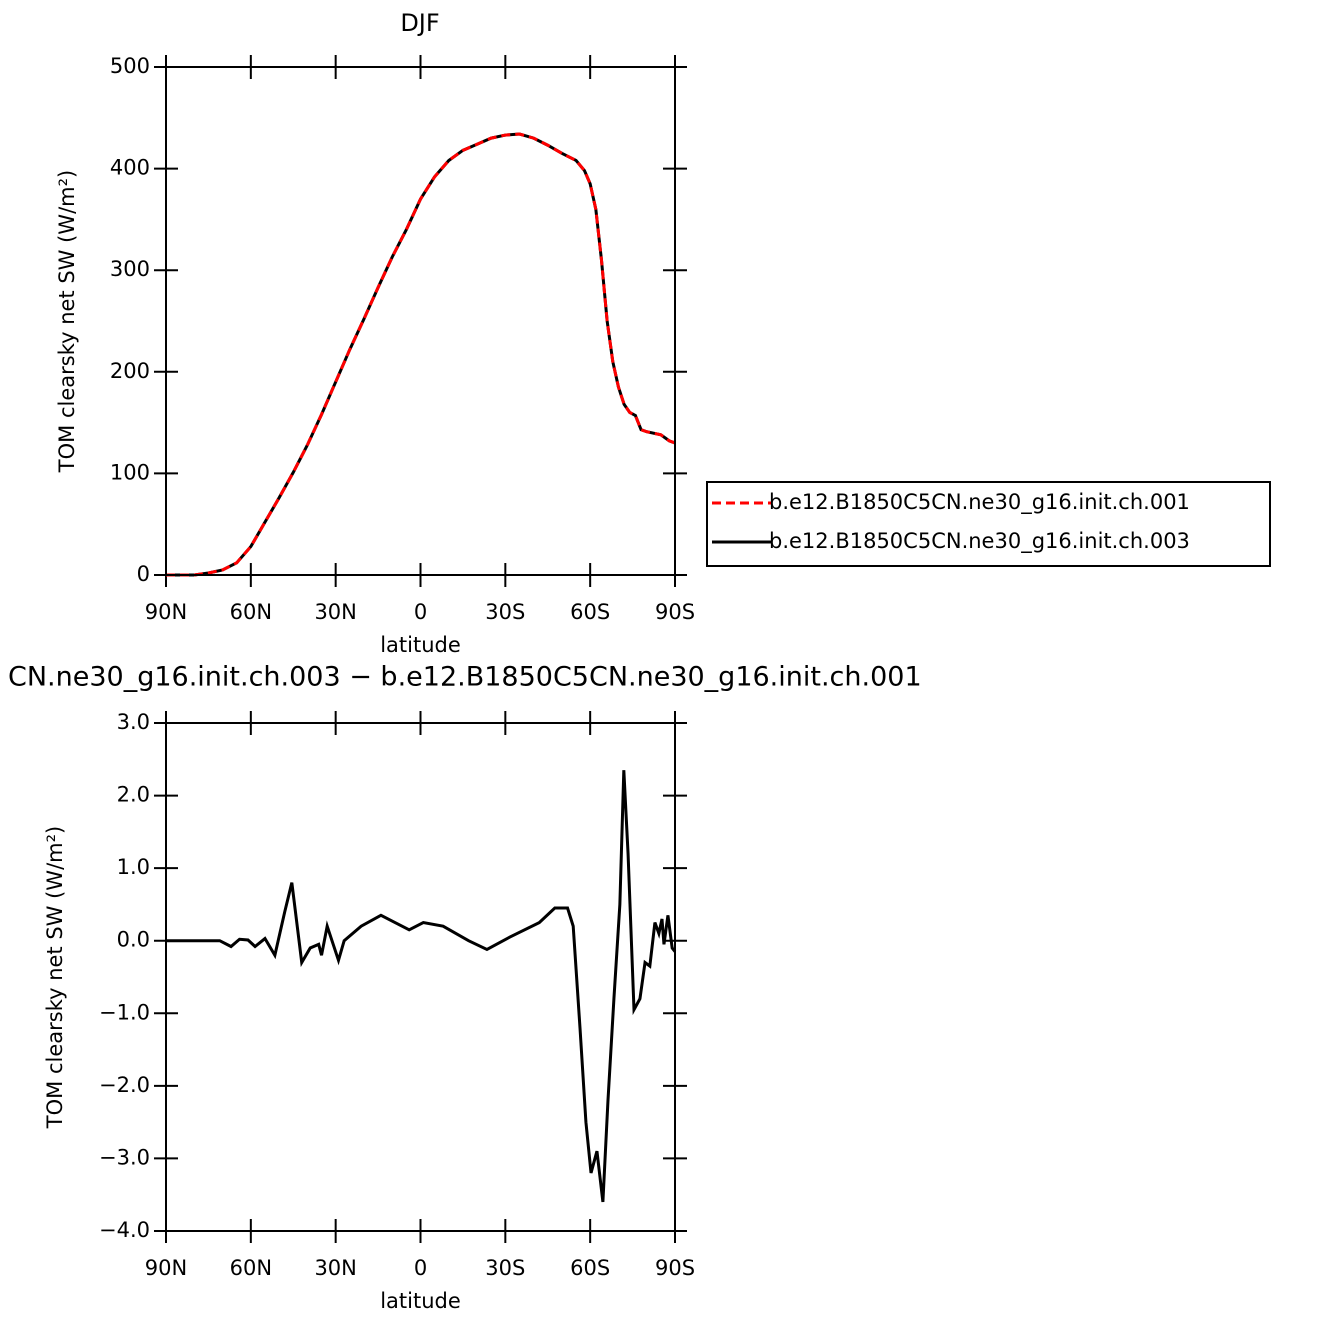  I want to click on y-tick-label: 100, so click(130, 472).